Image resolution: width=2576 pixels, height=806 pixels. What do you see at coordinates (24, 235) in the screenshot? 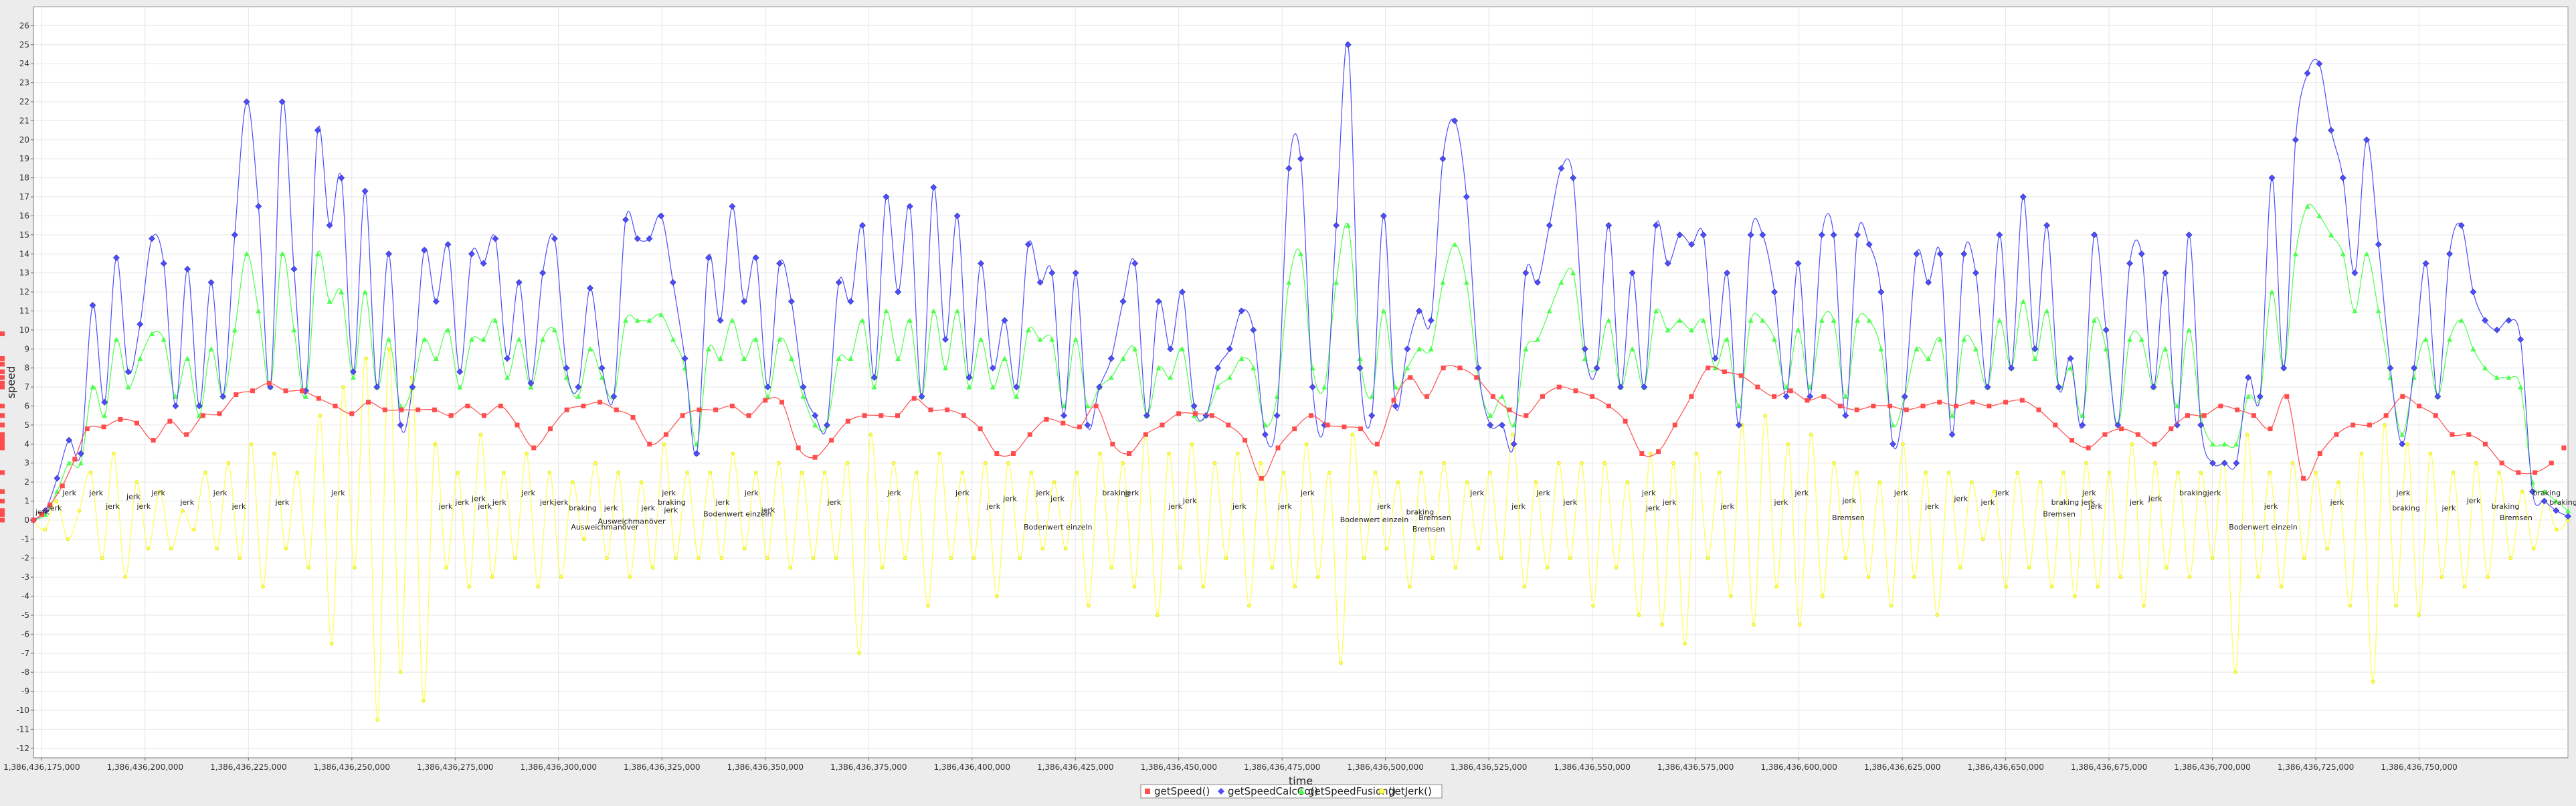
I see `y-tick-label: 15` at bounding box center [24, 235].